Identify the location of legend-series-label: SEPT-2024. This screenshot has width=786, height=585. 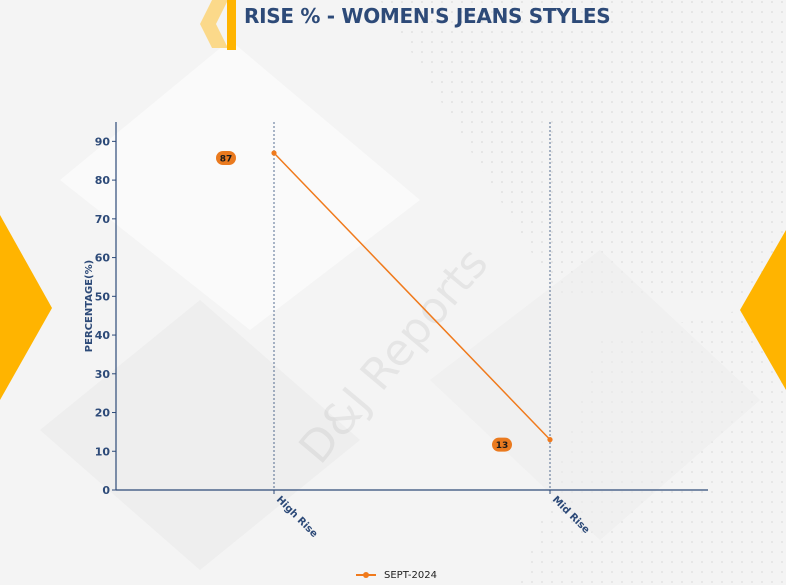
(410, 575).